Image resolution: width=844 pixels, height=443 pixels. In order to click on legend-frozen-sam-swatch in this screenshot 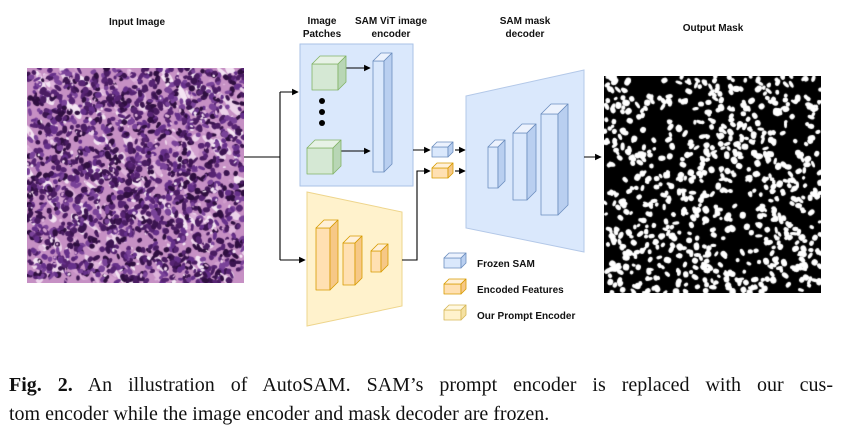, I will do `click(455, 260)`.